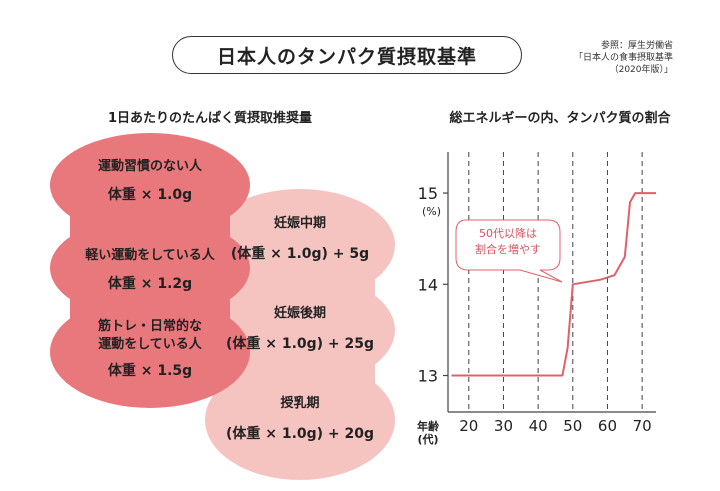 The image size is (720, 491). I want to click on y-unit-label: (%), so click(432, 211).